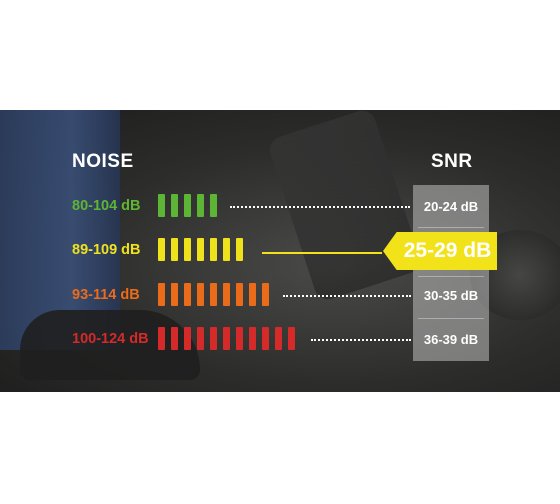 Image resolution: width=560 pixels, height=504 pixels. Describe the element at coordinates (451, 273) in the screenshot. I see `snr-column` at that location.